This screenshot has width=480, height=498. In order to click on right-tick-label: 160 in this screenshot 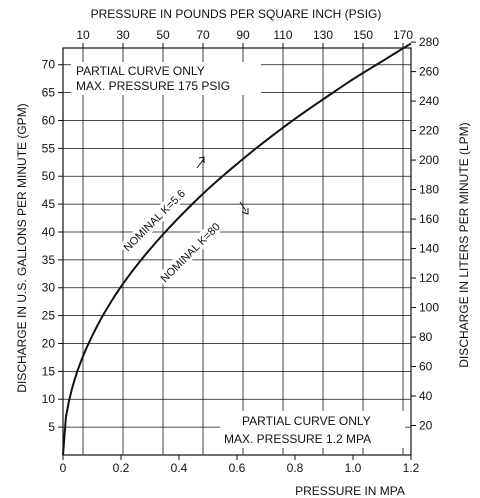, I will do `click(429, 219)`.